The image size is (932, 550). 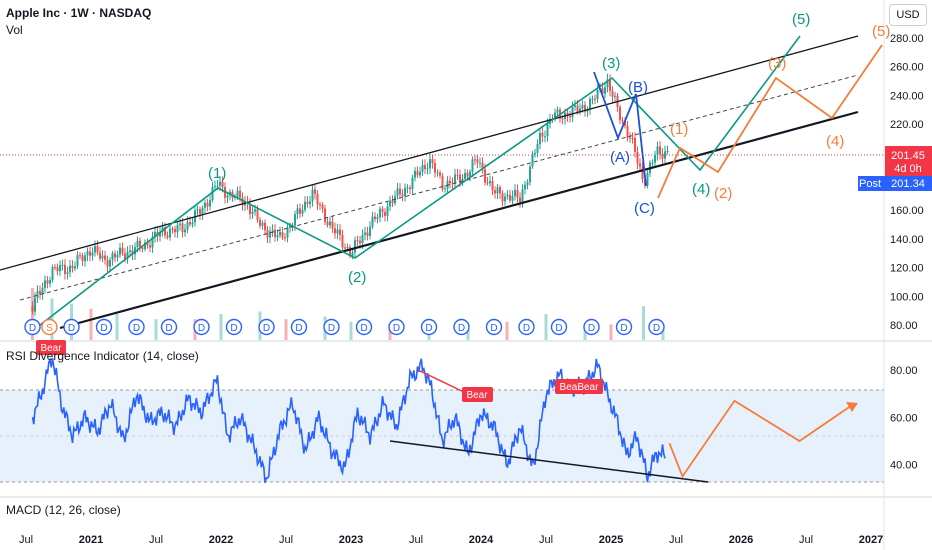 I want to click on rsi-pane-title: RSI Divergence Indicator (14, close), so click(x=102, y=356).